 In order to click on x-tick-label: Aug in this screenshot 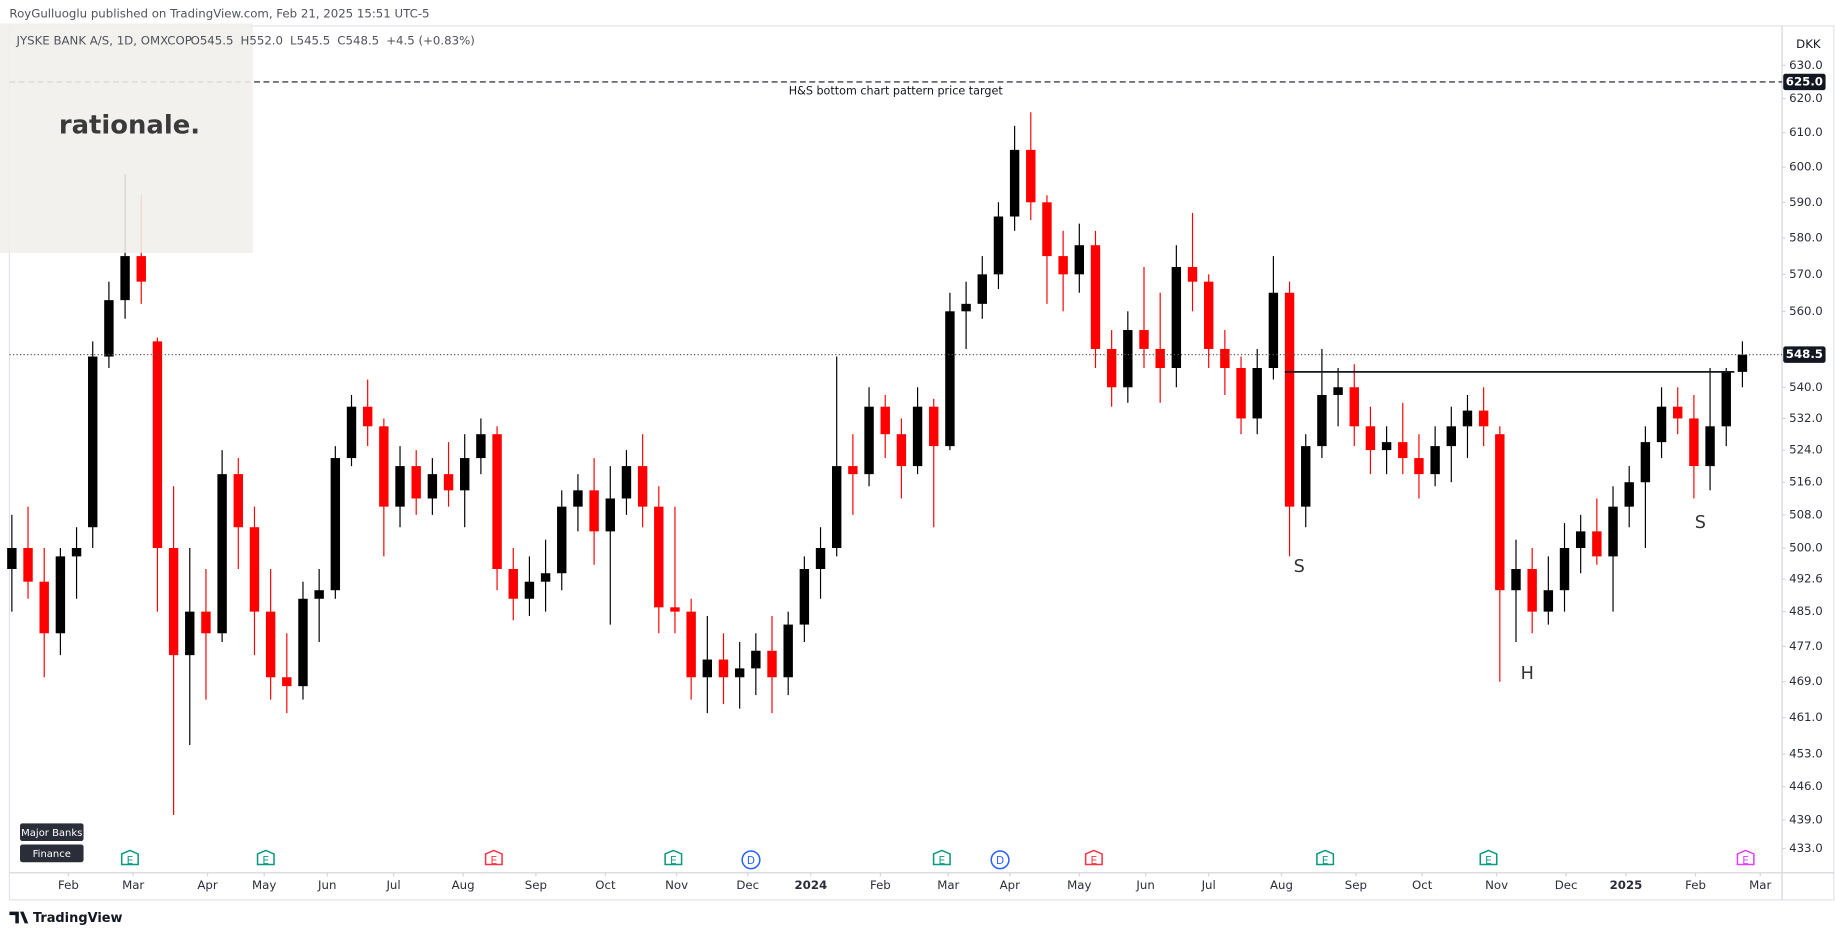, I will do `click(1281, 885)`.